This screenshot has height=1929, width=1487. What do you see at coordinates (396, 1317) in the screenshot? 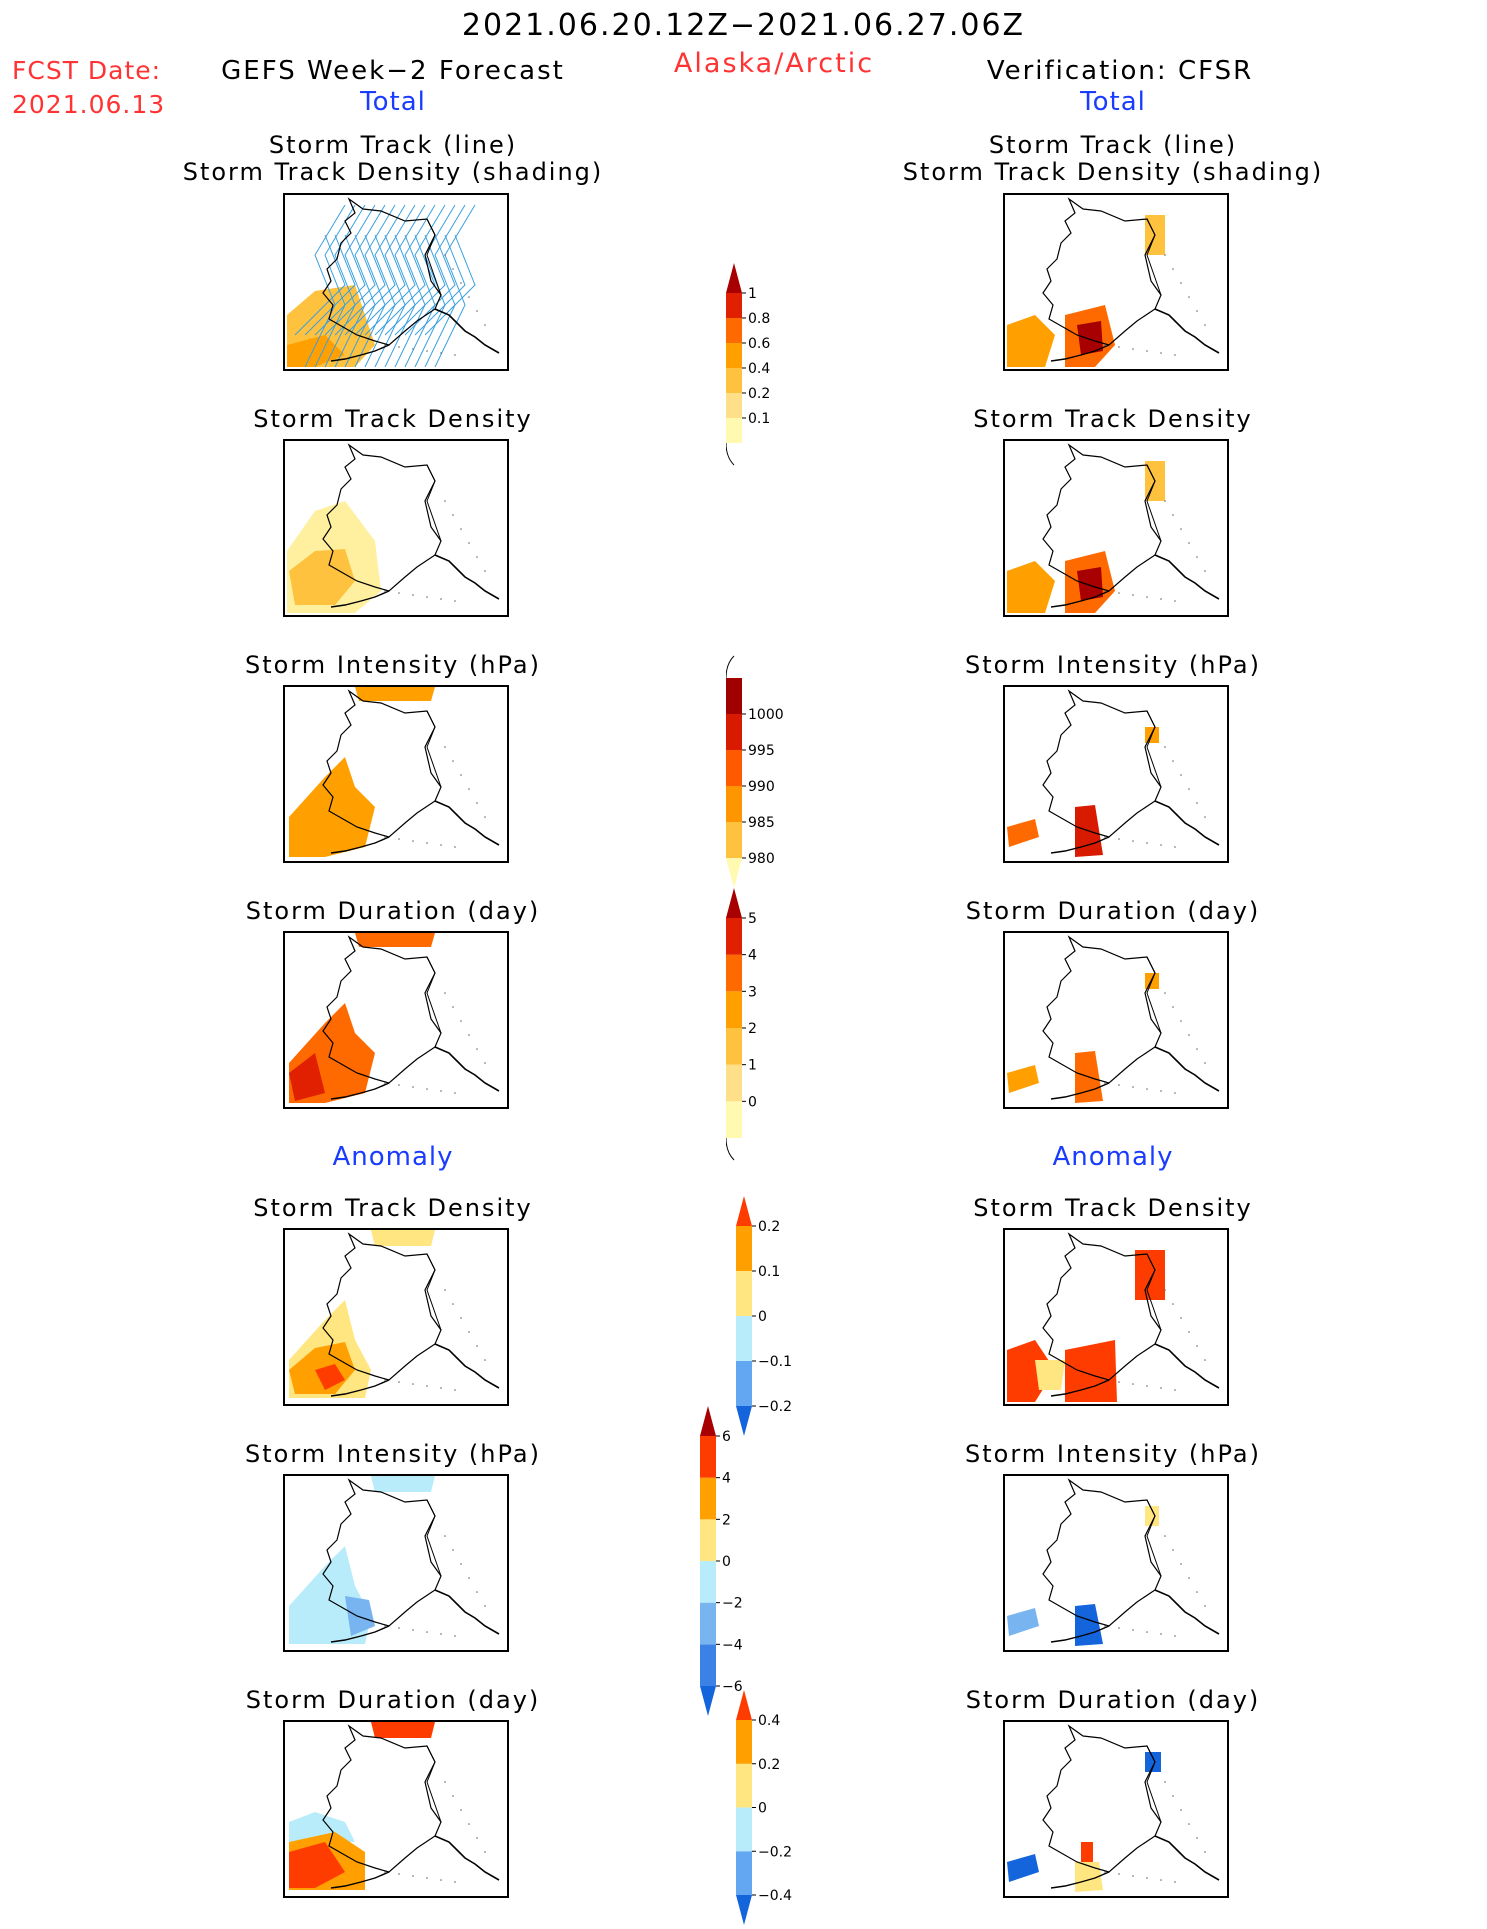
I see `map-left-density-anom` at bounding box center [396, 1317].